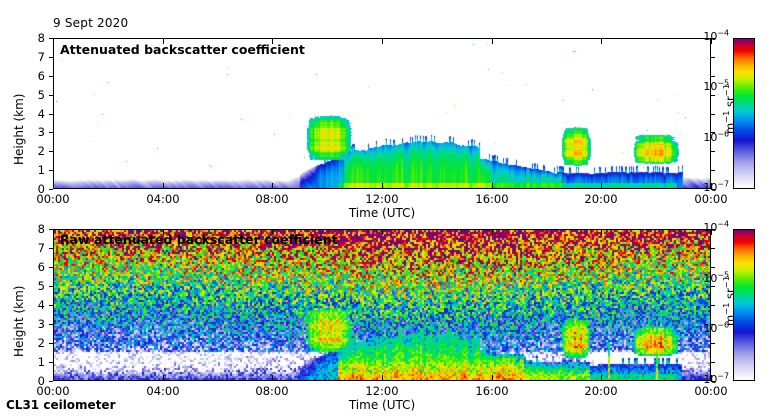 This screenshot has width=780, height=420. I want to click on ytick-label-p0-2: 2, so click(41, 151).